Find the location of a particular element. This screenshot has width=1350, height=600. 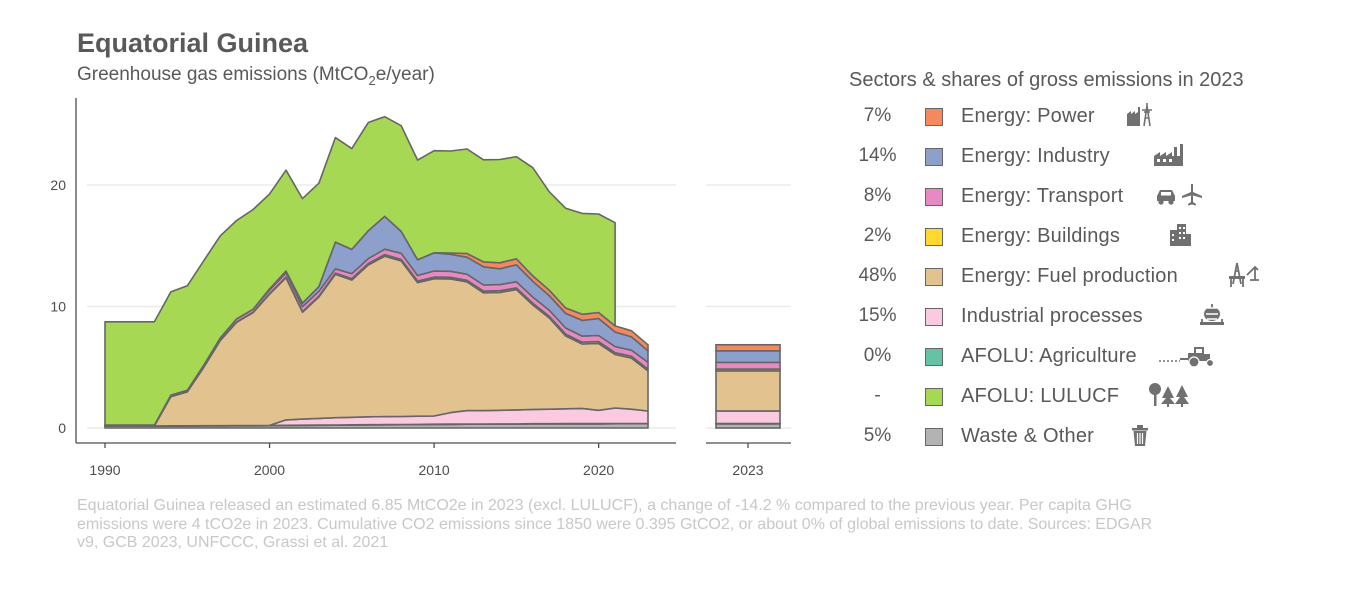

x-tick-label: 1990 is located at coordinates (104, 470).